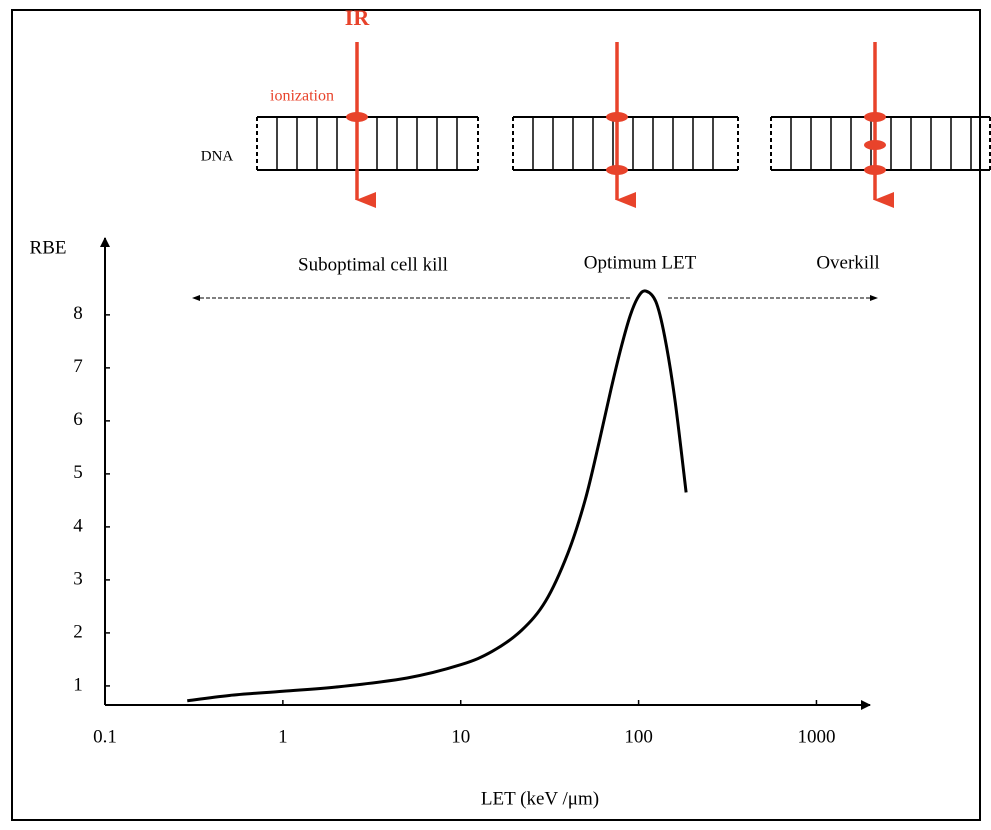 The height and width of the screenshot is (830, 991). I want to click on y-tick-label: 8, so click(78, 313).